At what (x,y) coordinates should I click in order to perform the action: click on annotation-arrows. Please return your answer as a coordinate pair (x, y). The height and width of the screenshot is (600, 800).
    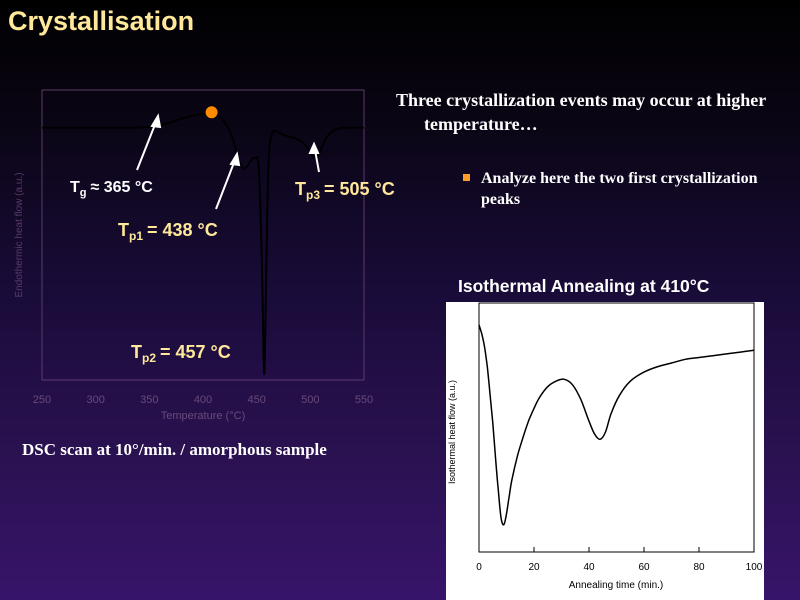
    Looking at the image, I should click on (228, 161).